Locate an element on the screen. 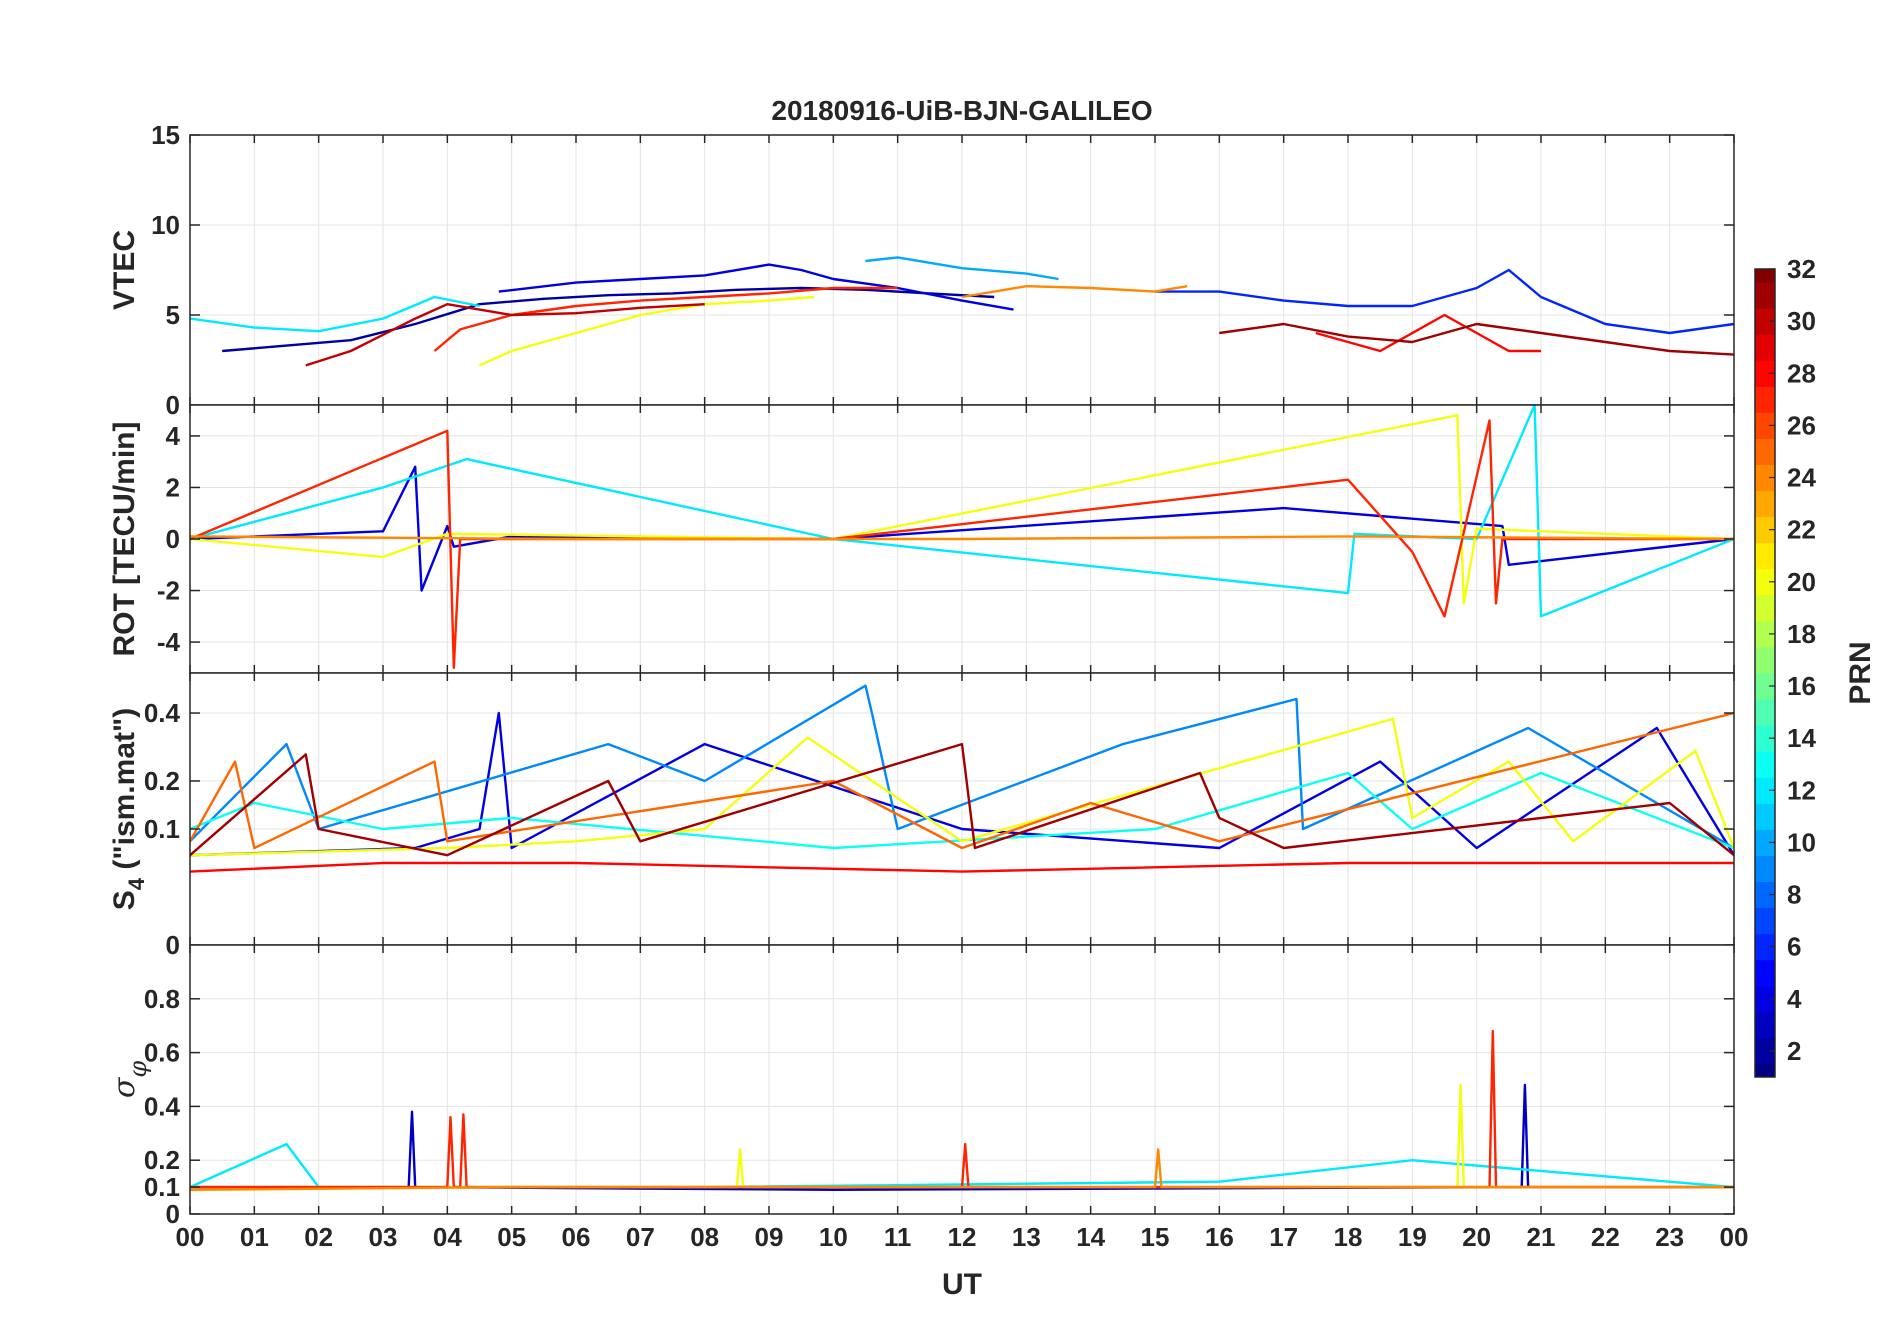 This screenshot has height=1335, width=1902. colorbar-tick-label: 30 is located at coordinates (1801, 321).